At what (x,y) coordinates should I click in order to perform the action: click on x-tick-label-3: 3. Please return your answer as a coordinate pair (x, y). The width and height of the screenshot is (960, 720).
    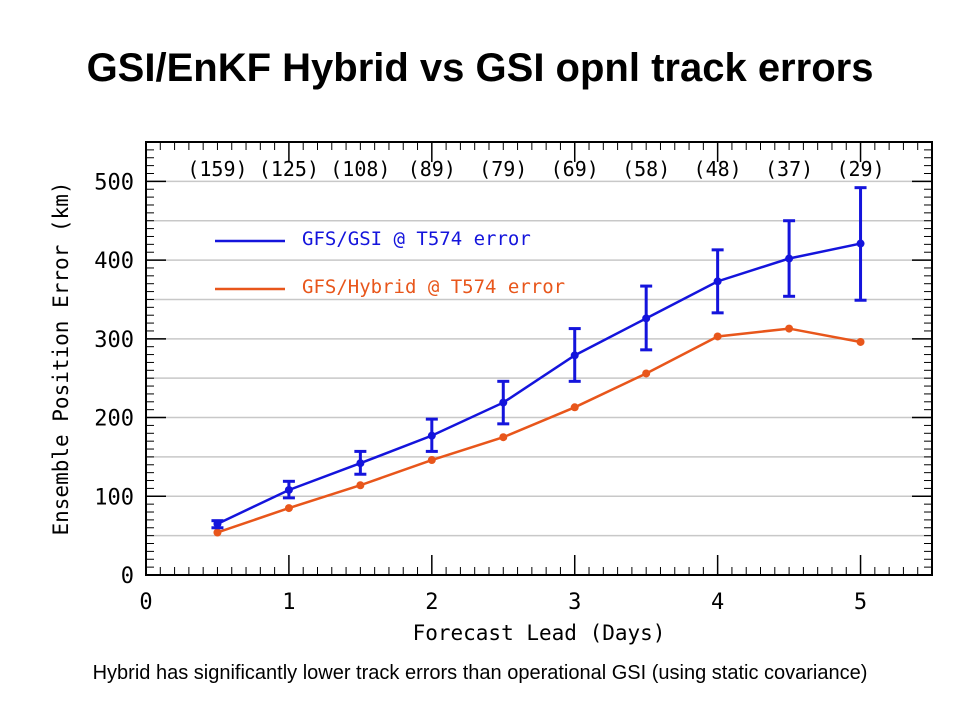
    Looking at the image, I should click on (574, 602).